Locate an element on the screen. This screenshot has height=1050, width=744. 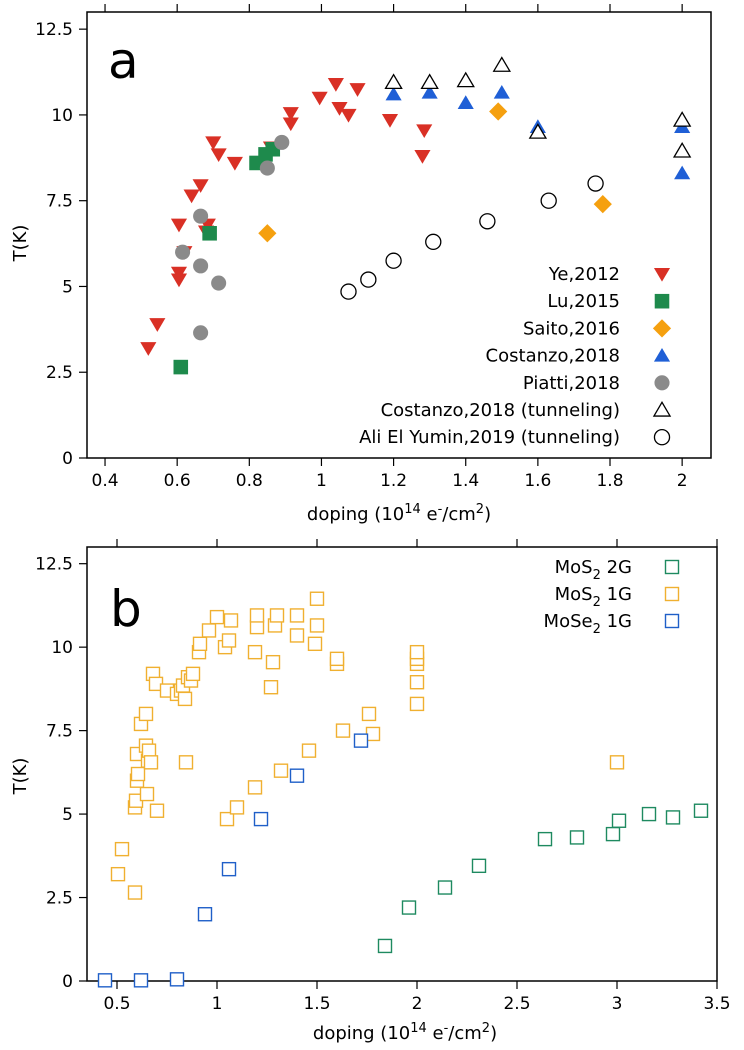
y-tick-label: 12.5 is located at coordinates (54, 565).